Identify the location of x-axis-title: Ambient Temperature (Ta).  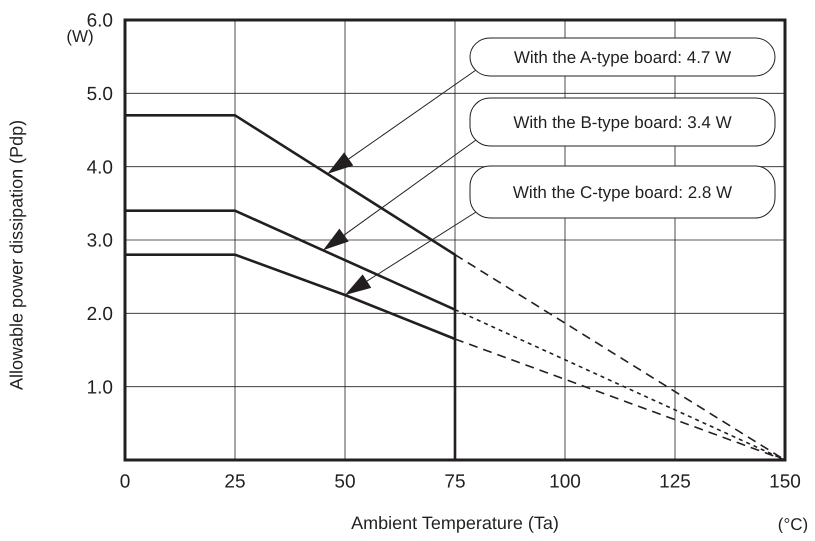
(455, 523).